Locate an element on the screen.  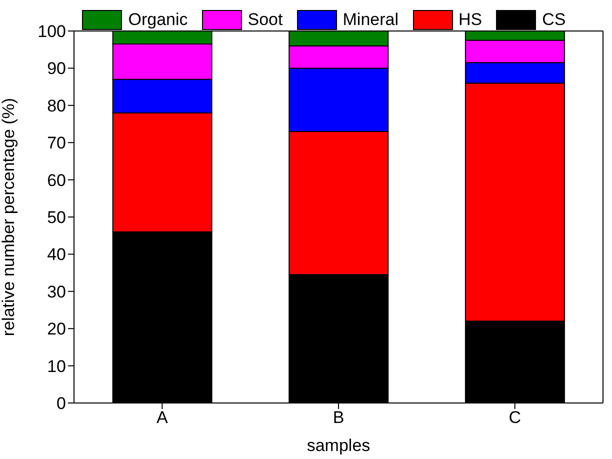
y-axis-title: relative number percentage (%) is located at coordinates (9, 217).